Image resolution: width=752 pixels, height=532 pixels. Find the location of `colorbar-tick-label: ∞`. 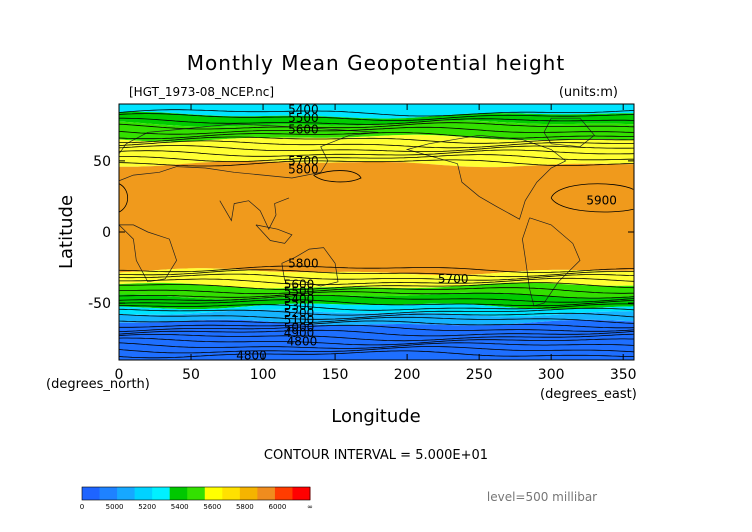

colorbar-tick-label: ∞ is located at coordinates (310, 507).